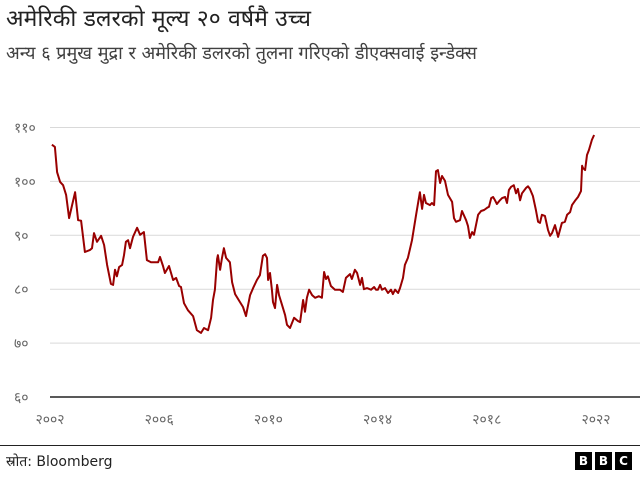  Describe the element at coordinates (21, 344) in the screenshot. I see `y-tick-label: ७०` at that location.